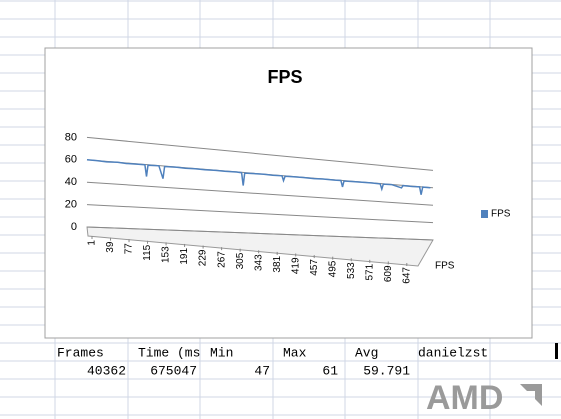  I want to click on x-tick-label: 115, so click(147, 252).